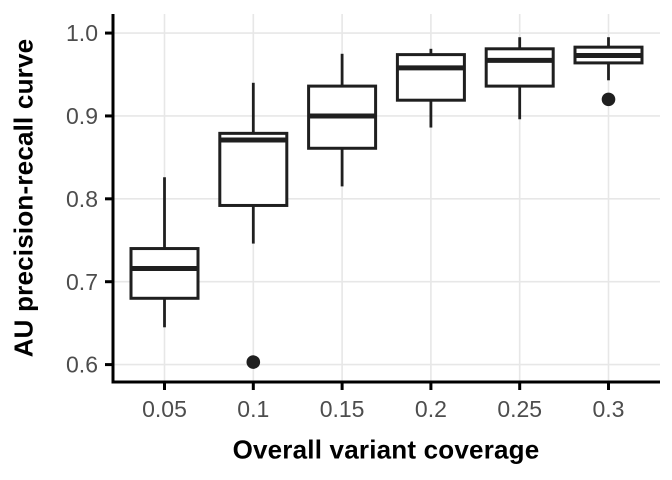  I want to click on x-tick-label: 0.25, so click(519, 409).